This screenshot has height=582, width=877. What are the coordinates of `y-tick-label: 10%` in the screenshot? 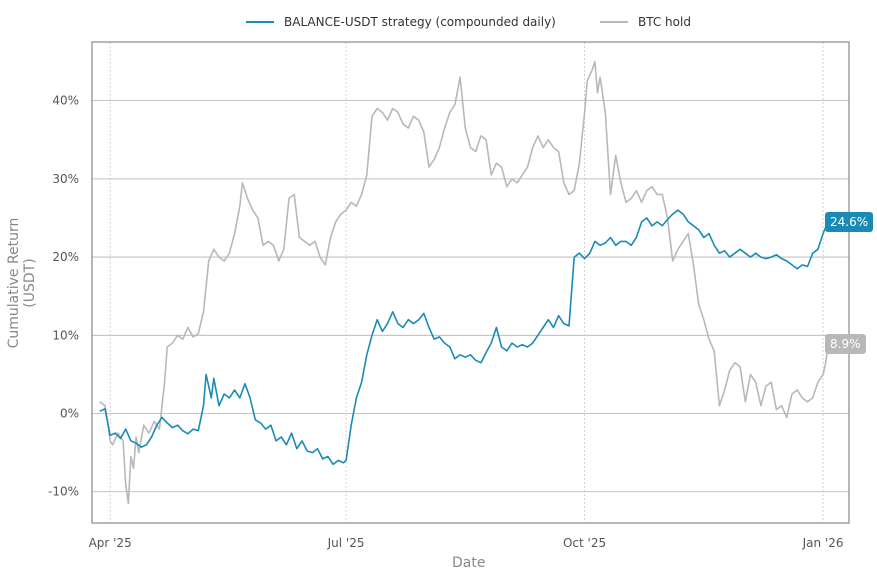 It's located at (65, 335).